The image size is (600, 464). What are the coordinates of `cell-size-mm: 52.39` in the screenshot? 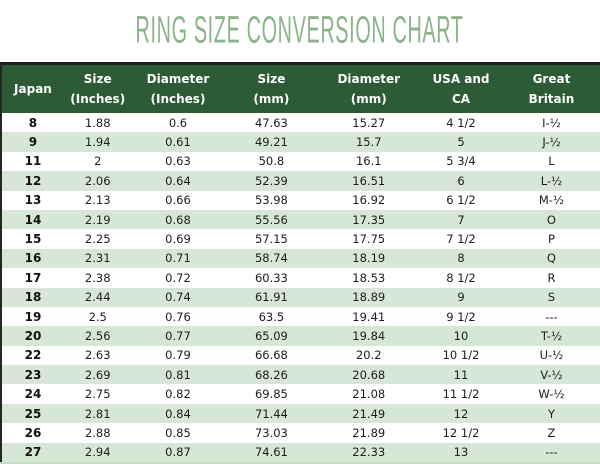 It's located at (271, 180).